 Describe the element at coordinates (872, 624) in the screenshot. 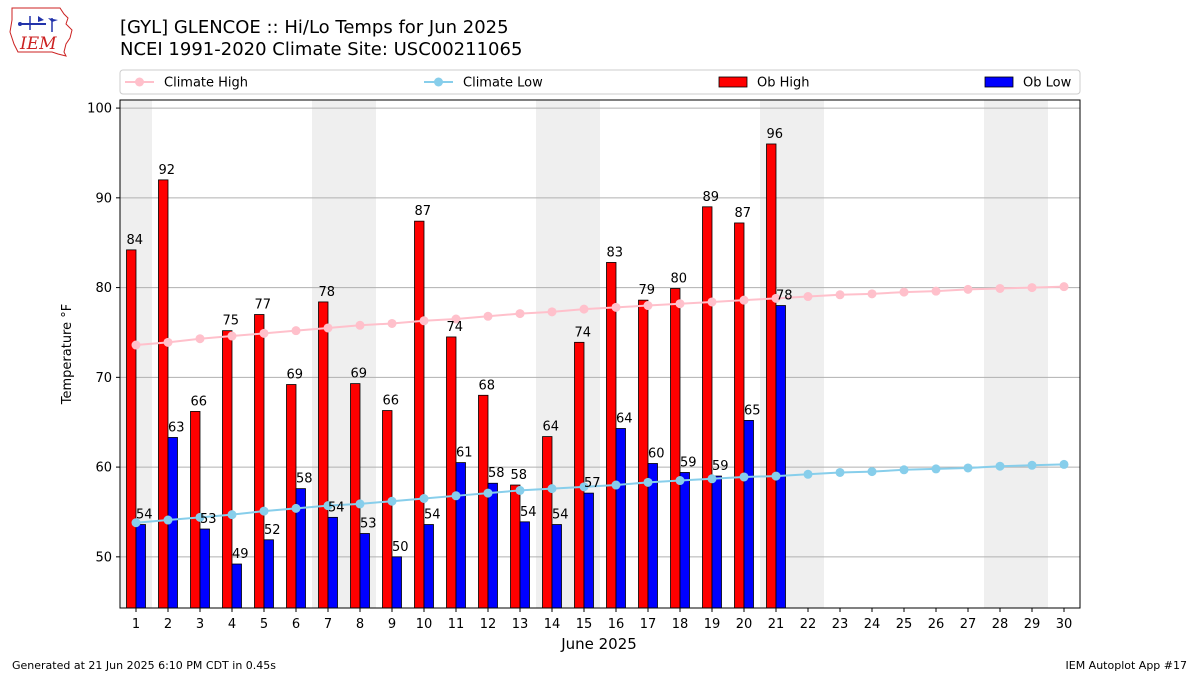

I see `x-tick-label: 24` at that location.